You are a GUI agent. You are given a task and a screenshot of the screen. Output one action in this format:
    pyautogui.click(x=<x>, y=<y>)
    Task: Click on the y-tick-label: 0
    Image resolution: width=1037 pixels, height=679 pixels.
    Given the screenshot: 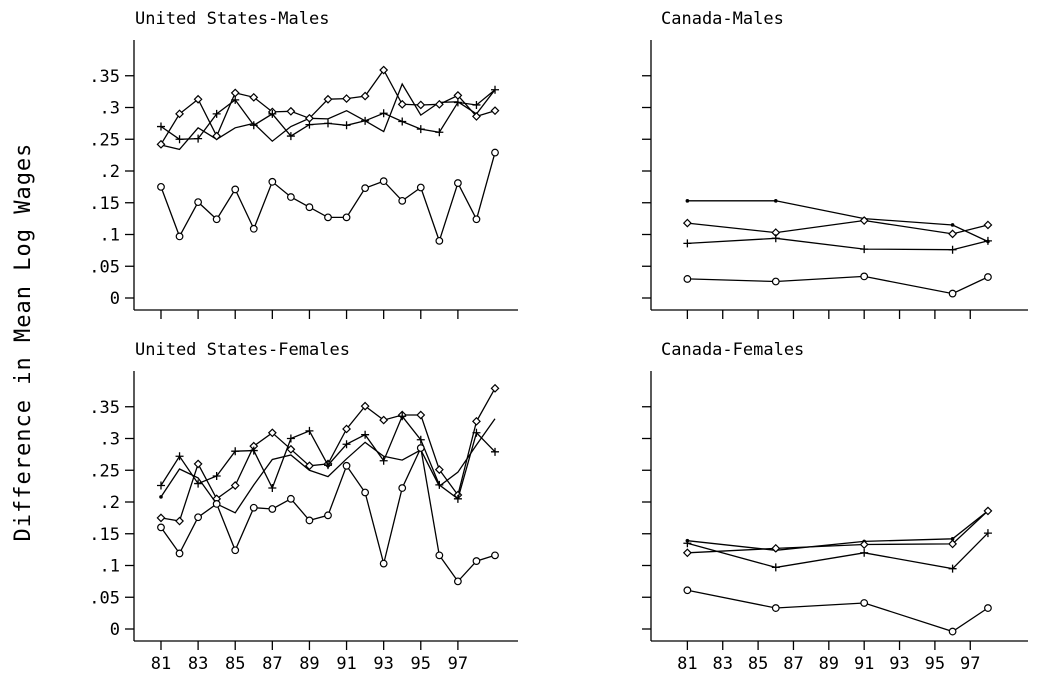 What is the action you would take?
    pyautogui.click(x=115, y=630)
    